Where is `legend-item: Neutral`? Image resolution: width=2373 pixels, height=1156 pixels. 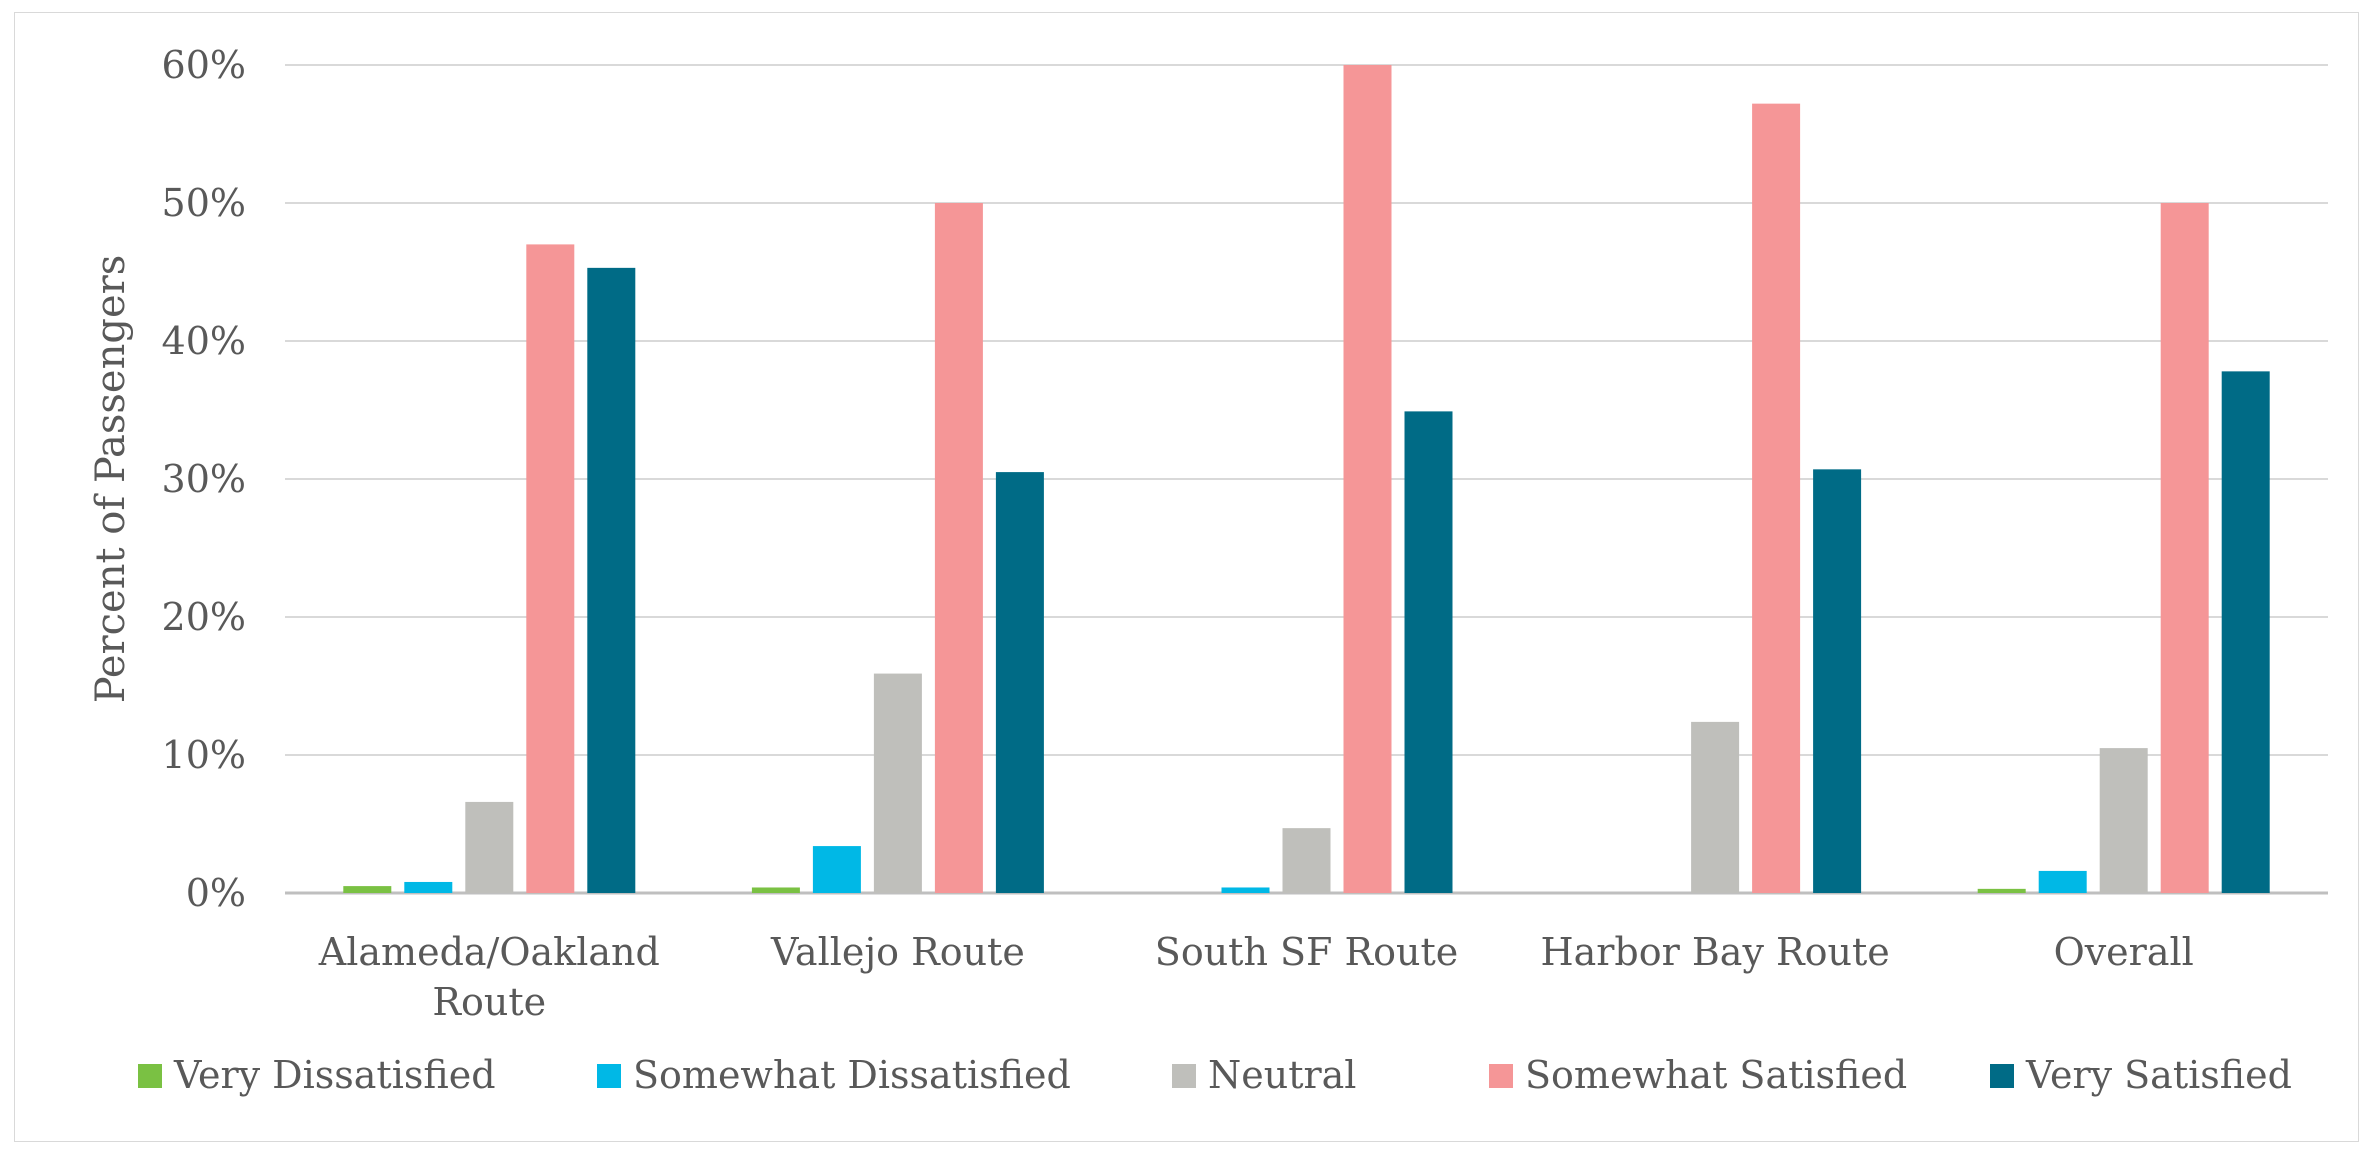
legend-item: Neutral is located at coordinates (1264, 1075).